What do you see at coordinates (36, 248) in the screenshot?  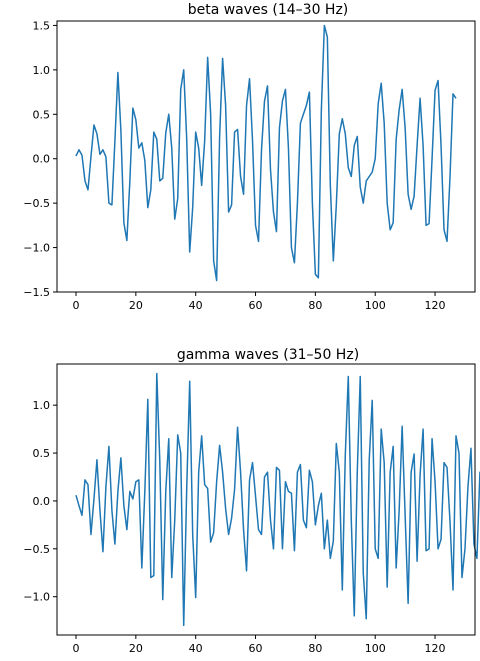 I see `beta-ytick-label: −1.0` at bounding box center [36, 248].